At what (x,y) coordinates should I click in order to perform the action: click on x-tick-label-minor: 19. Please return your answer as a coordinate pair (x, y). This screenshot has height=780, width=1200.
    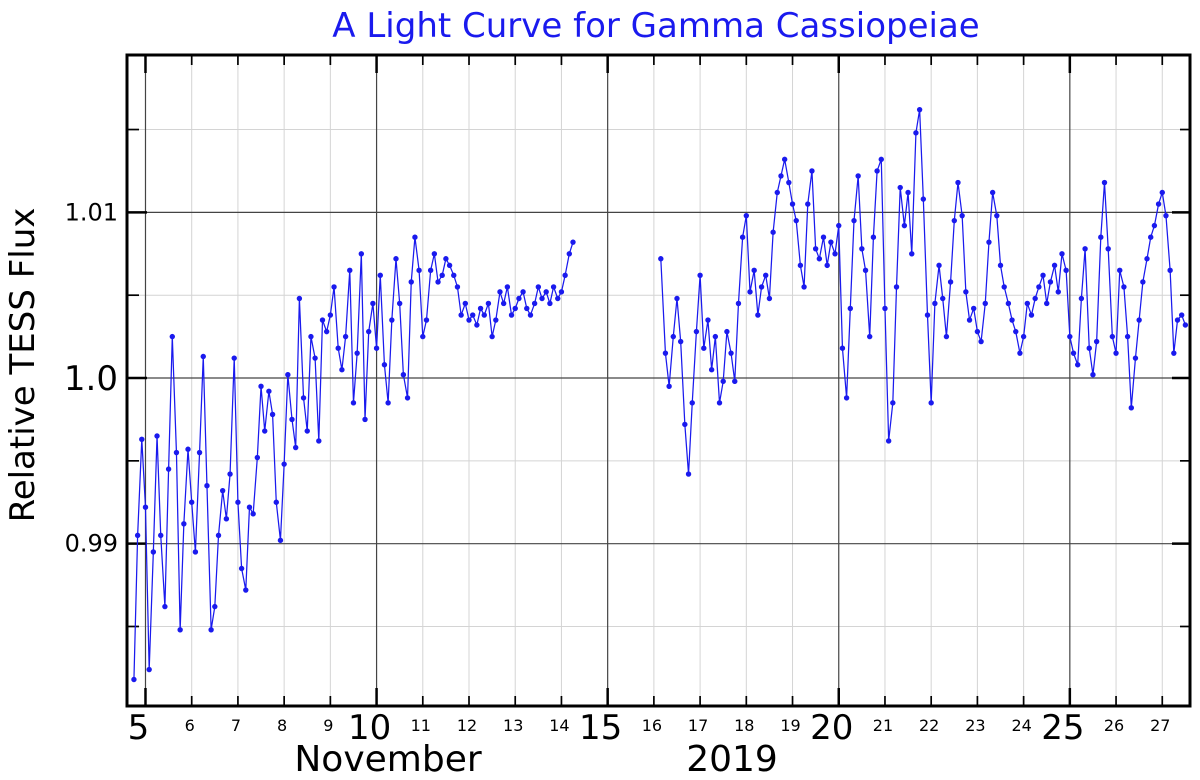
    Looking at the image, I should click on (790, 725).